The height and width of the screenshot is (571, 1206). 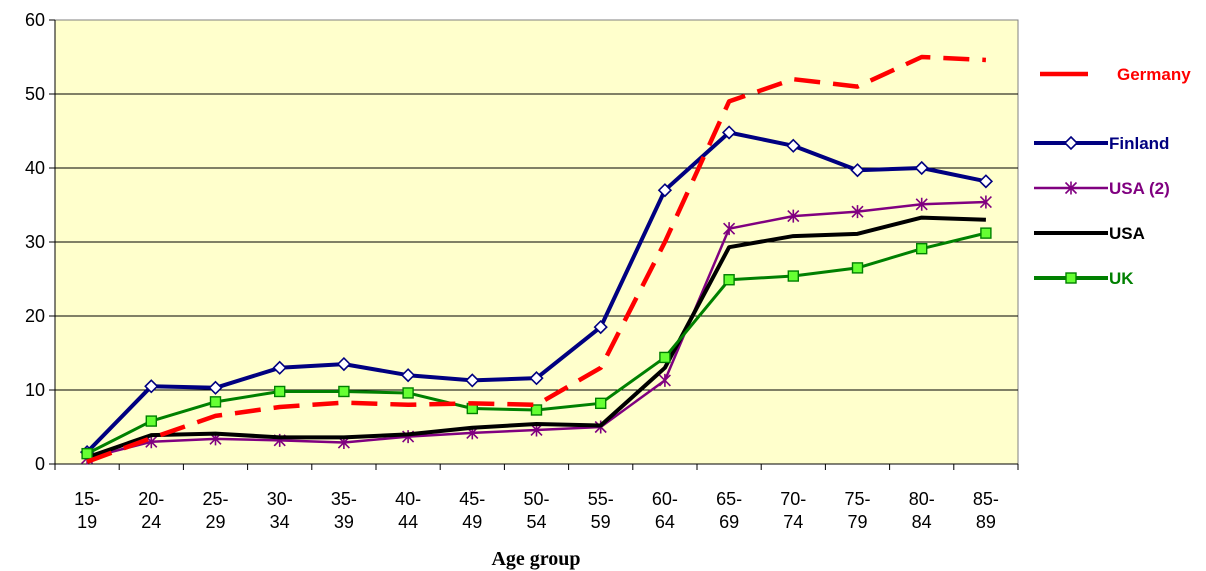 What do you see at coordinates (35, 316) in the screenshot?
I see `y-tick-label: 20` at bounding box center [35, 316].